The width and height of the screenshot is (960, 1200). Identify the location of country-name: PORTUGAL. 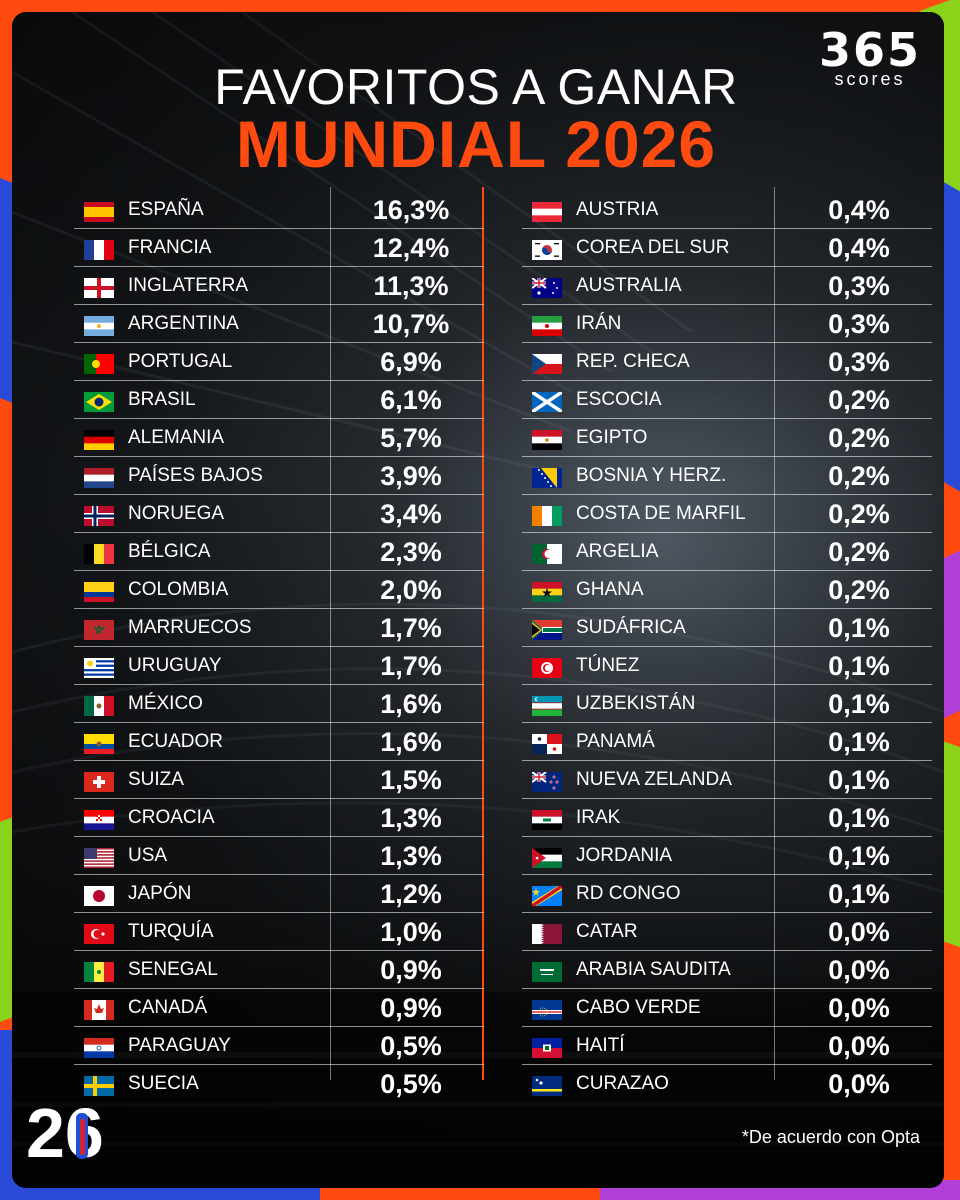
(180, 361).